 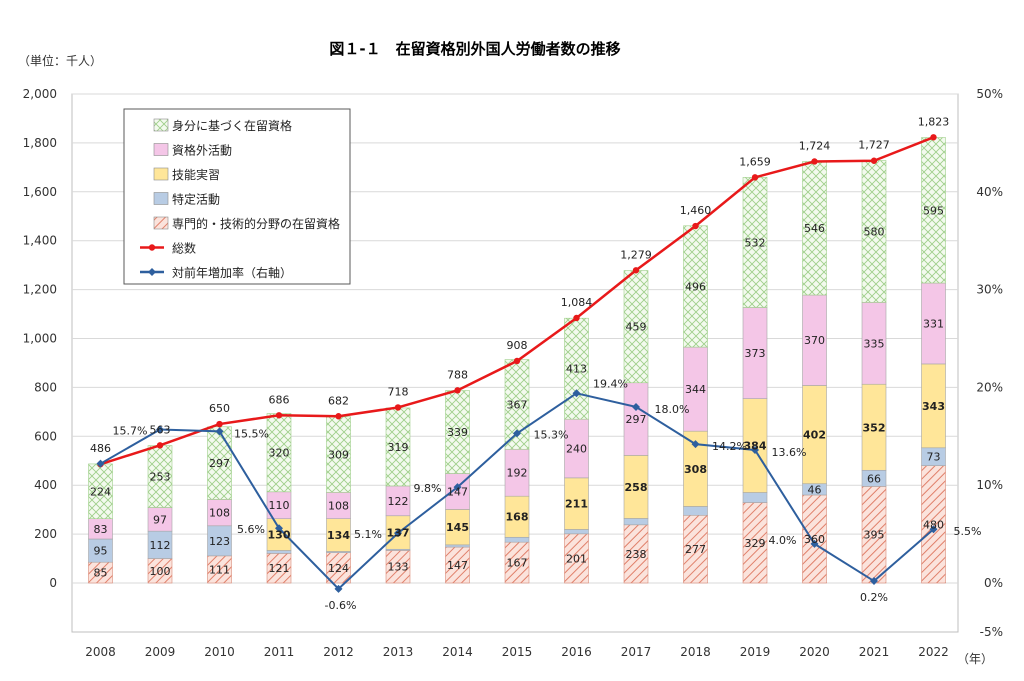 I want to click on x-tick-label: 2013, so click(x=398, y=652).